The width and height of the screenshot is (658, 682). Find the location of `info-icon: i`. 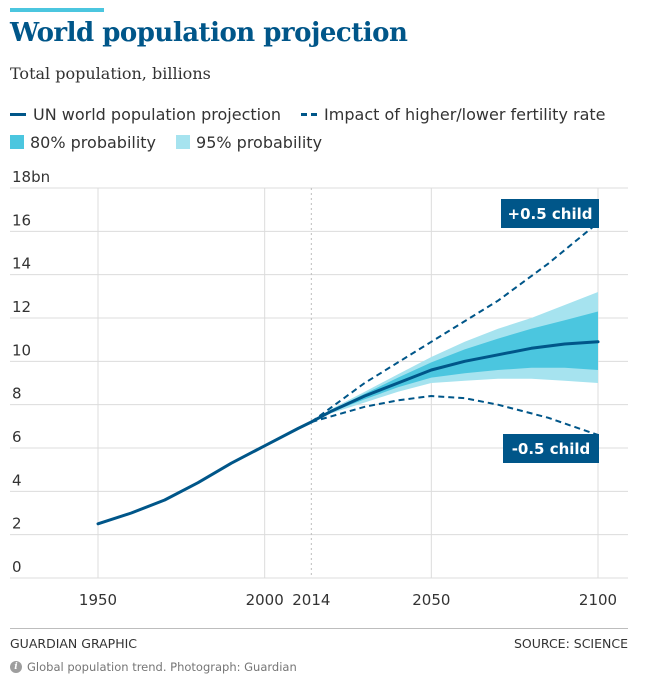

info-icon: i is located at coordinates (16, 667).